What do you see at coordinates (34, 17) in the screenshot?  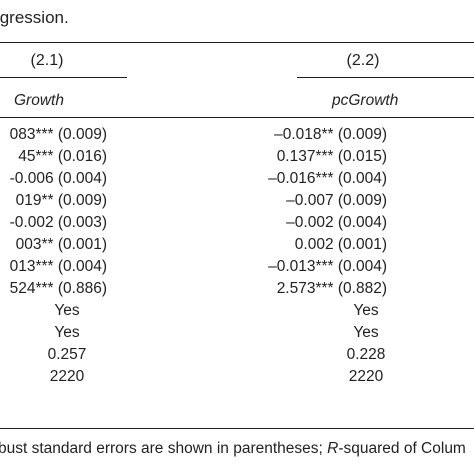 I see `table-caption: Regression.` at bounding box center [34, 17].